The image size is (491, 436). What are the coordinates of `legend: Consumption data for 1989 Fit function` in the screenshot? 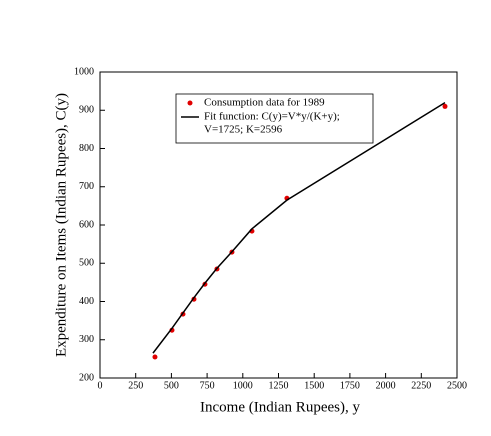 It's located at (274, 118).